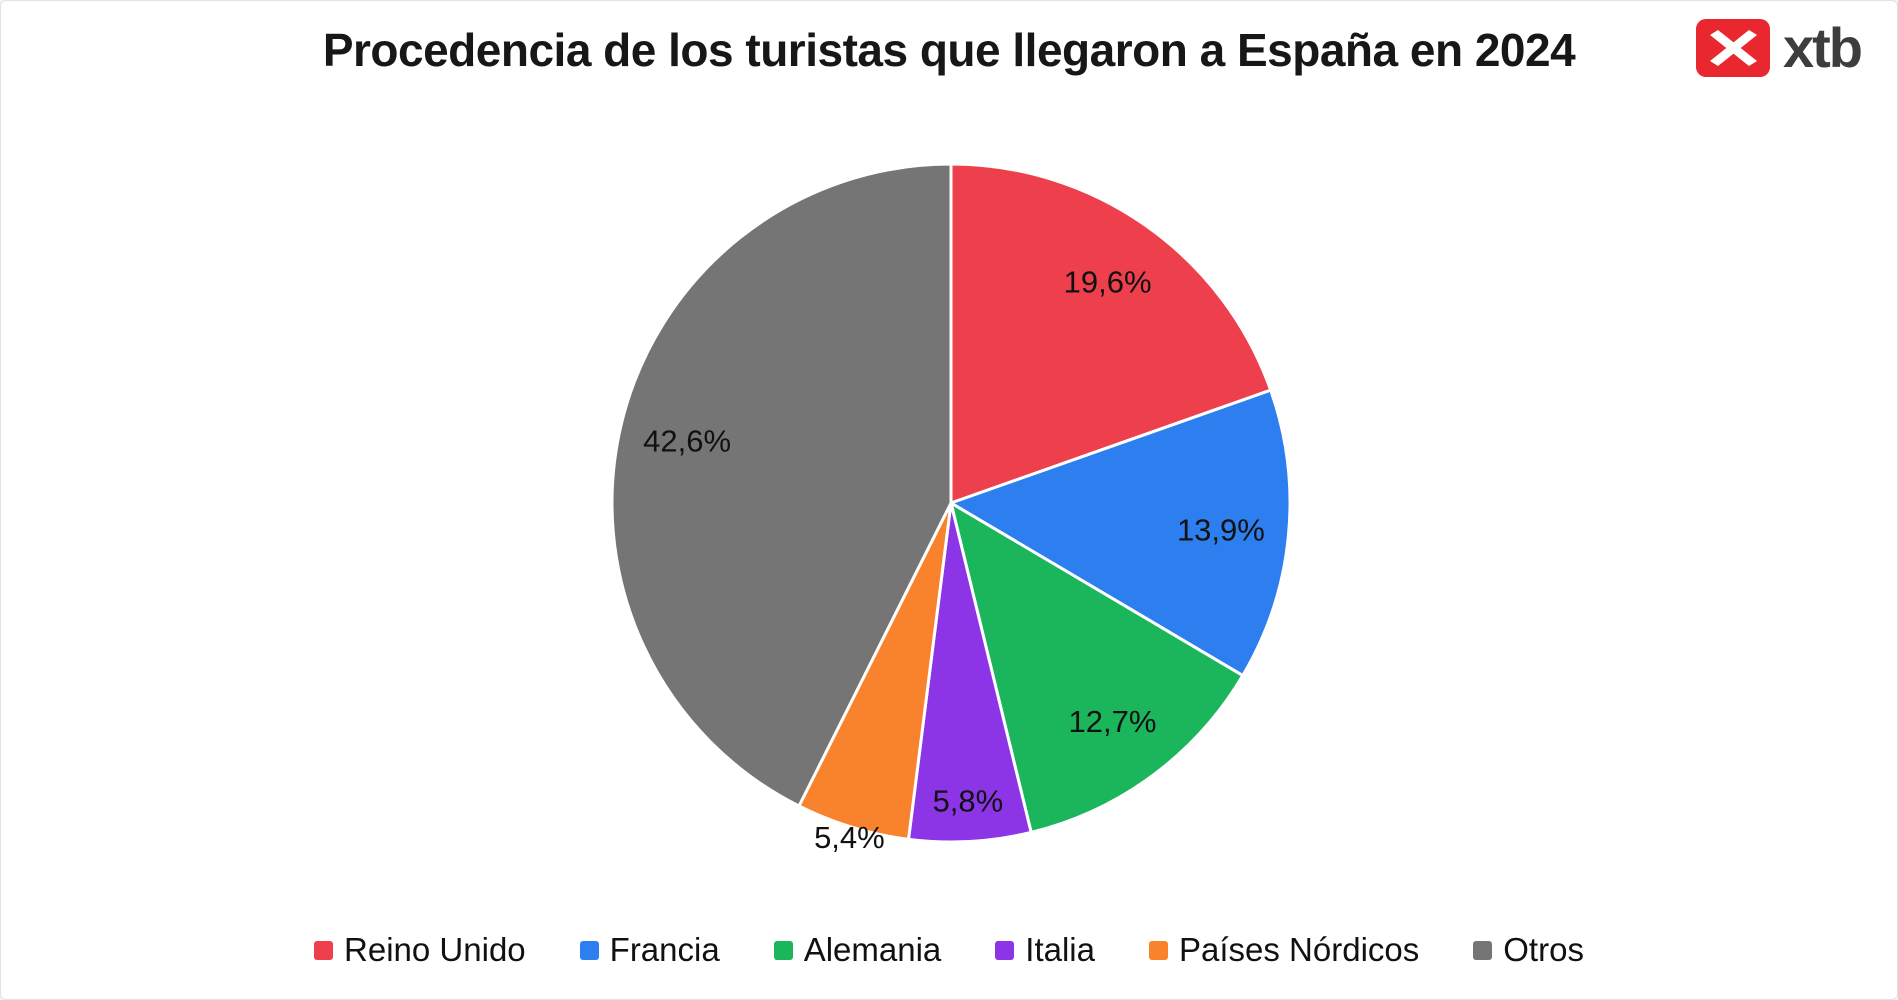 Image resolution: width=1898 pixels, height=1000 pixels. I want to click on pie-slice-italia, so click(970, 672).